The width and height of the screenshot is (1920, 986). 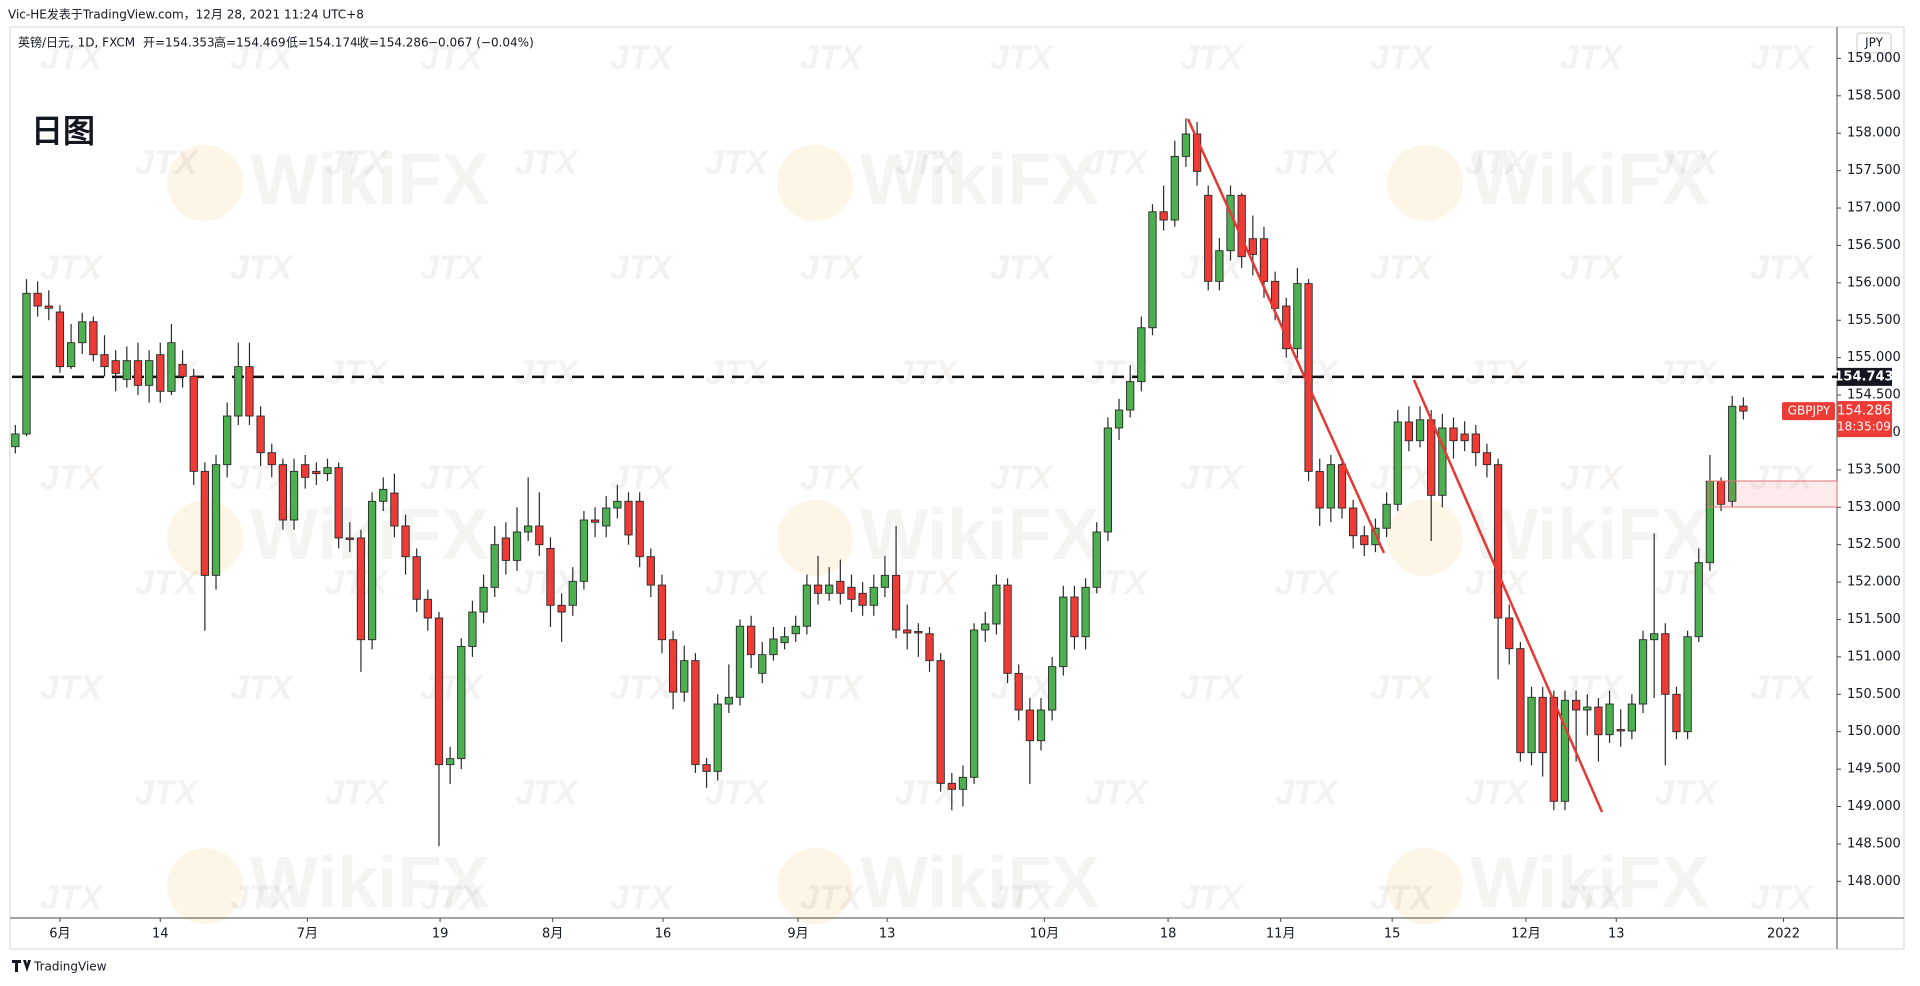 I want to click on y-tick-label: 155.000, so click(x=1874, y=357).